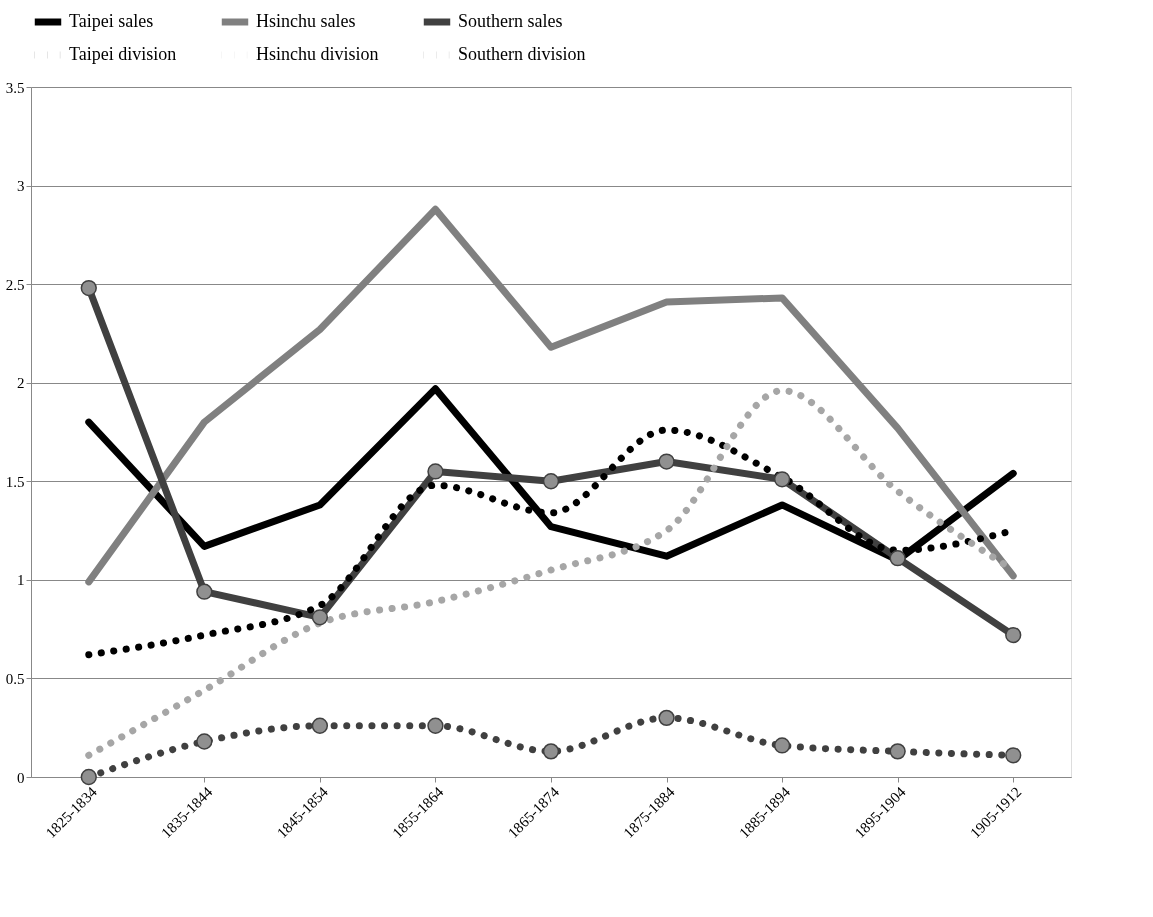 This screenshot has height=917, width=1153. What do you see at coordinates (522, 54) in the screenshot?
I see `legend-label: Southern division` at bounding box center [522, 54].